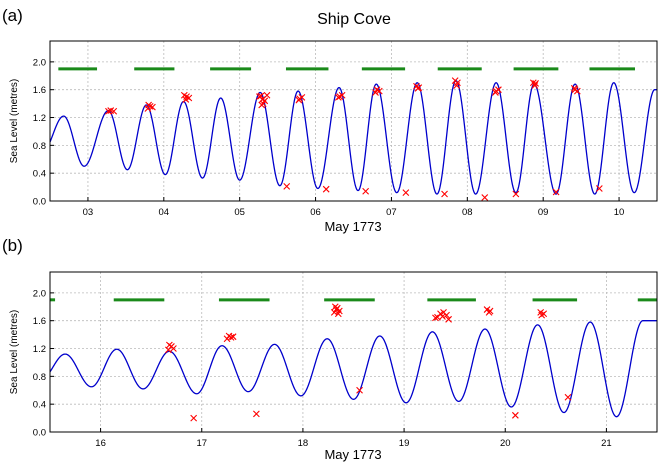  I want to click on x-tick-label: 18, so click(303, 443).